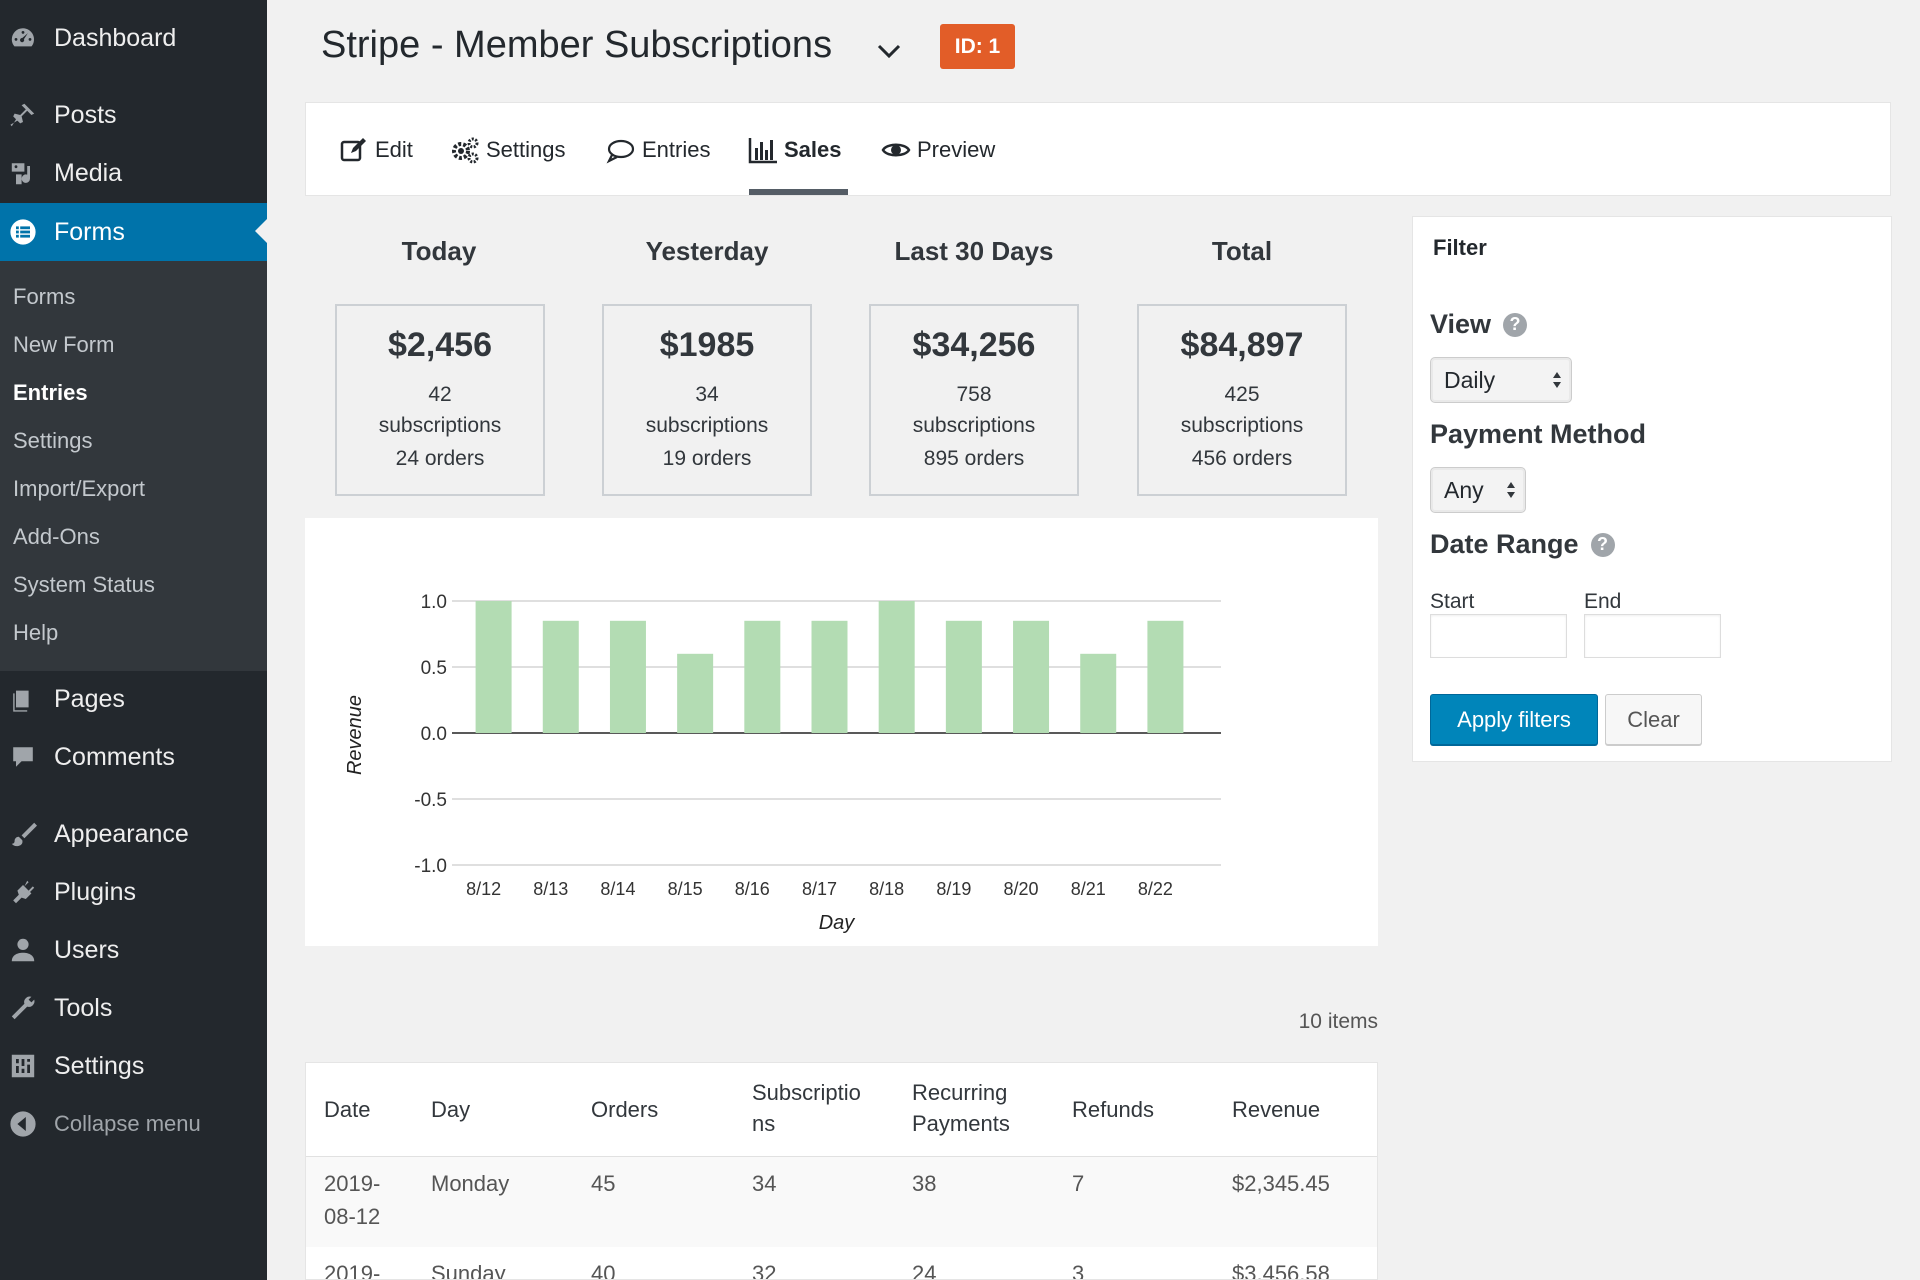 The image size is (1920, 1280). Describe the element at coordinates (36, 632) in the screenshot. I see `submenu-help: Help` at that location.